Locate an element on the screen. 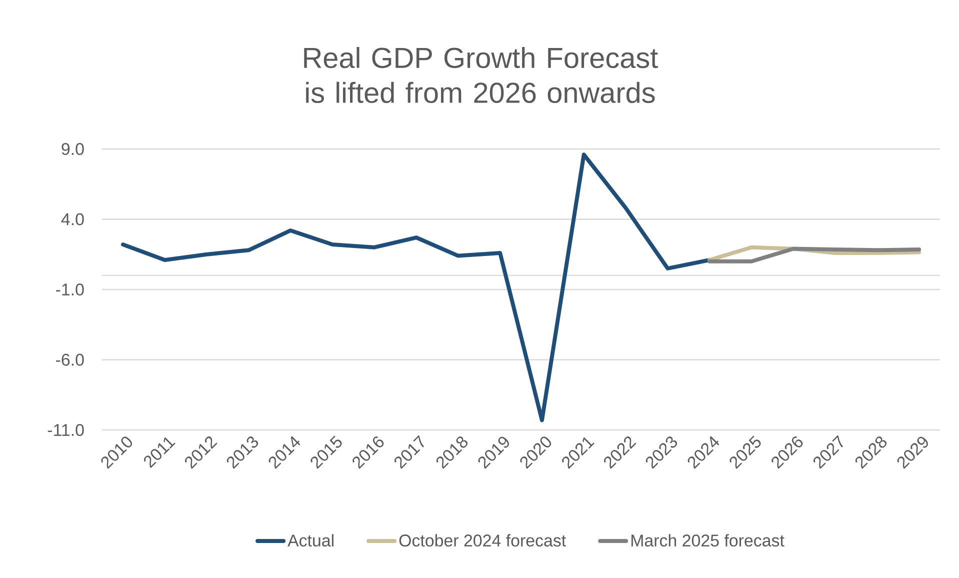 The width and height of the screenshot is (959, 578). y-tick-label: 9.0 is located at coordinates (73, 149).